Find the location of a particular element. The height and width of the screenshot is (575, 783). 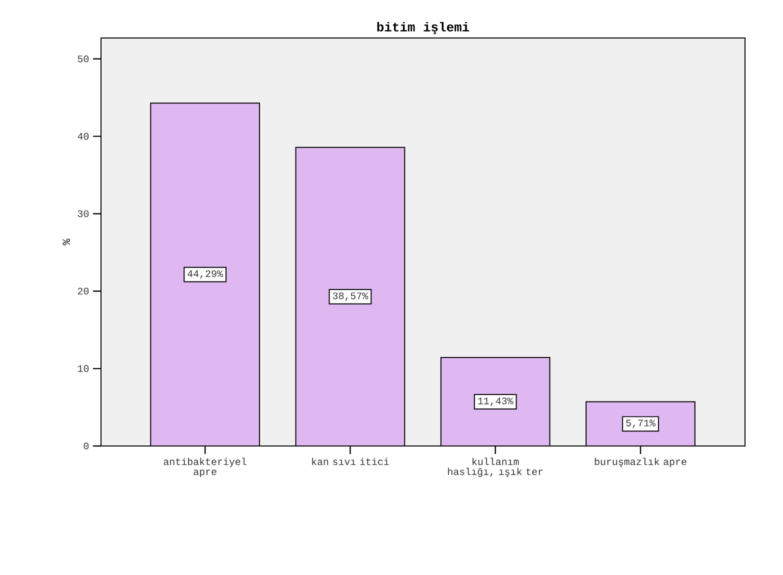

data-label: 11,43% is located at coordinates (496, 402).